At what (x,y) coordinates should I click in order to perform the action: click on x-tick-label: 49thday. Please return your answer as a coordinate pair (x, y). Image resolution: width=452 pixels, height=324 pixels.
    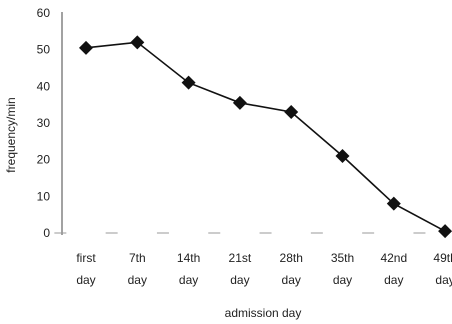
    Looking at the image, I should click on (442, 269).